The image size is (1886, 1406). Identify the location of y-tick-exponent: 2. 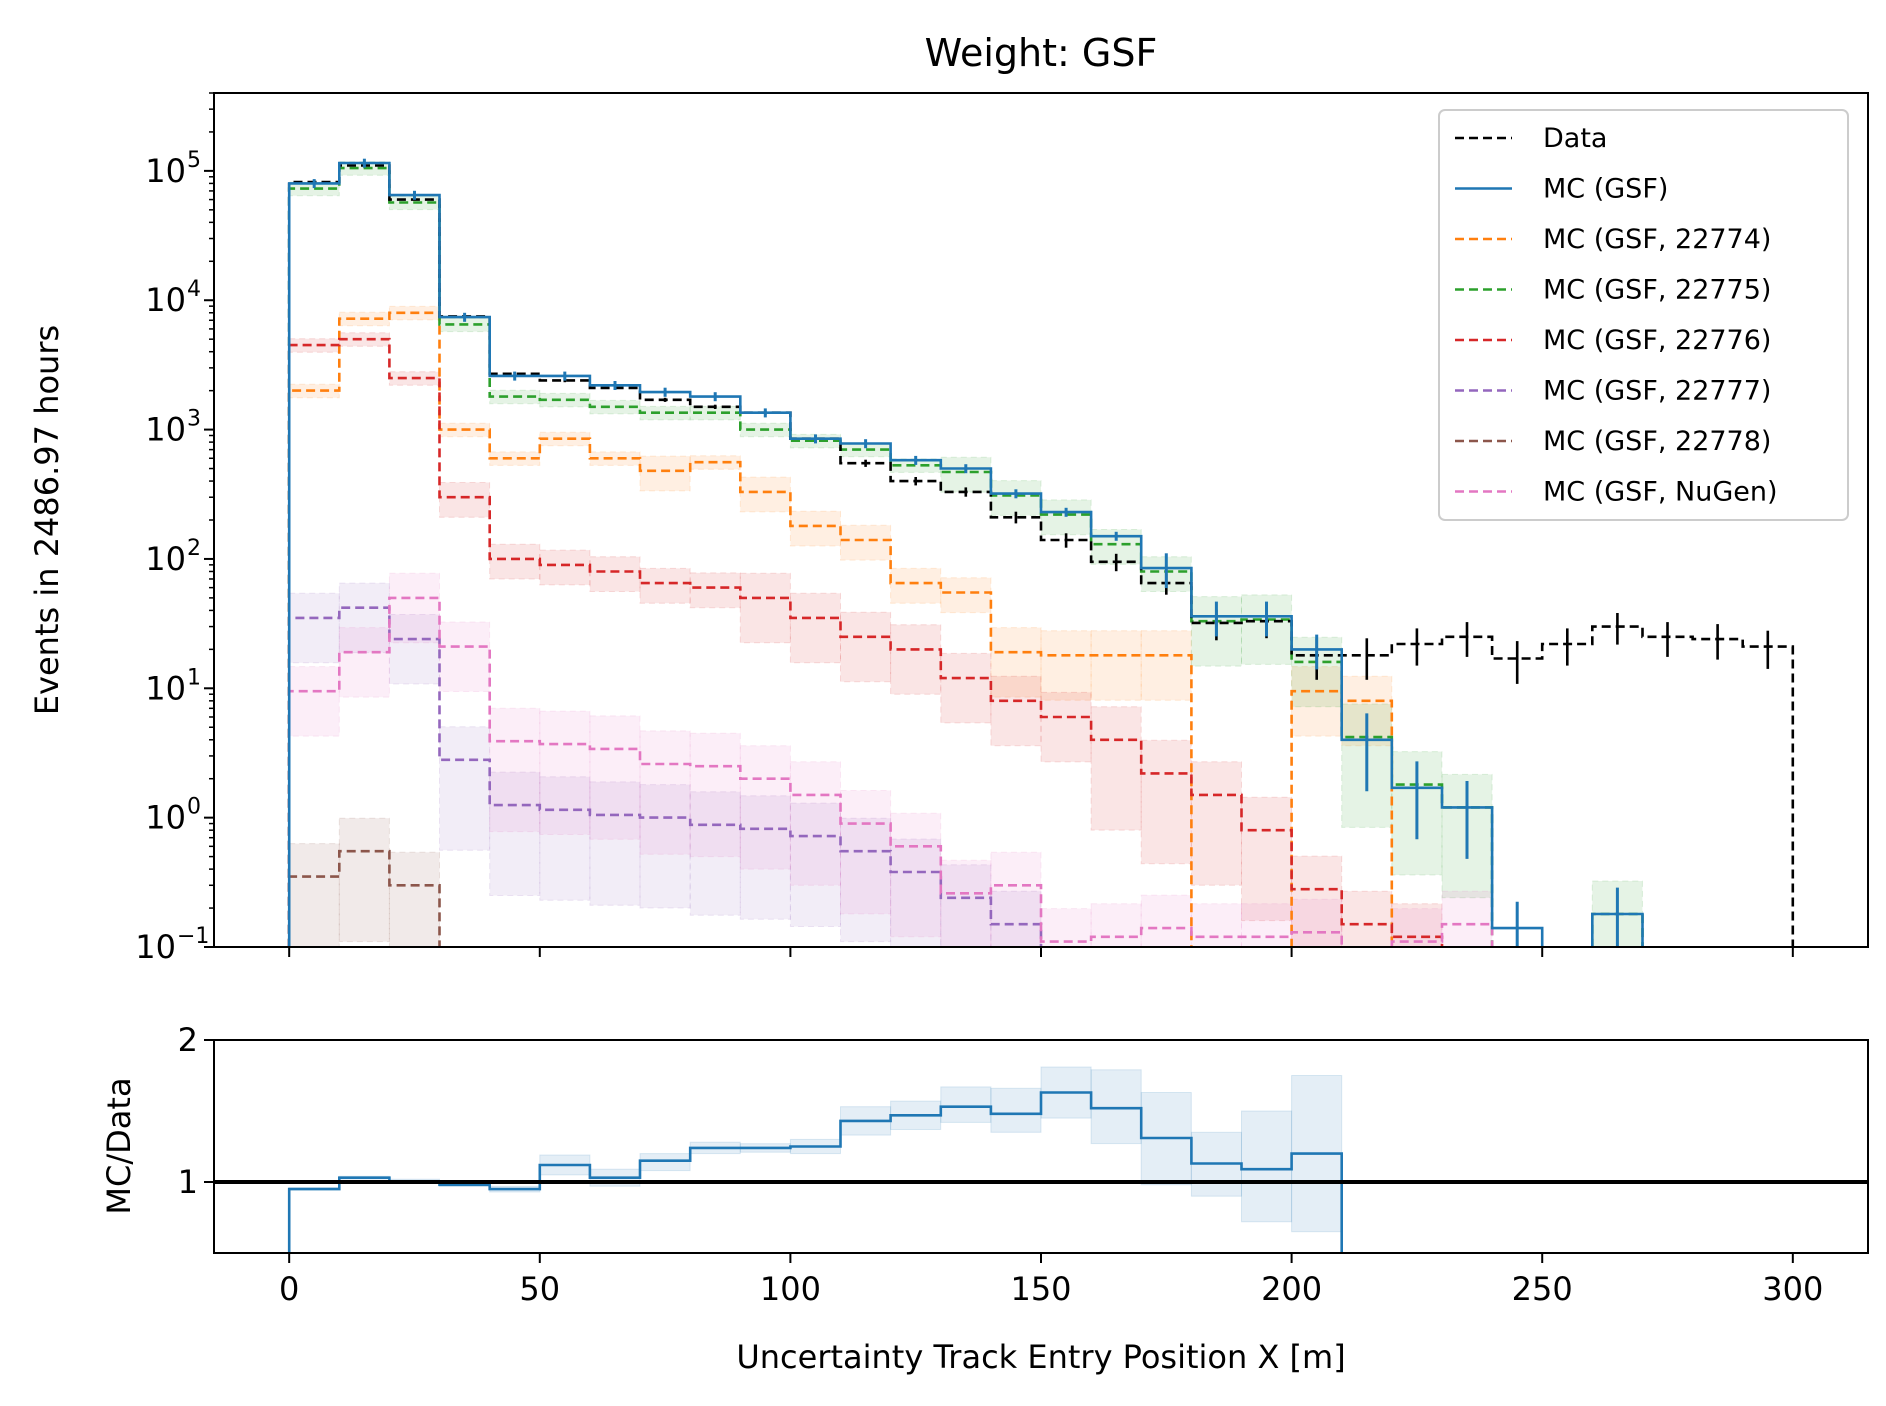
(194, 548).